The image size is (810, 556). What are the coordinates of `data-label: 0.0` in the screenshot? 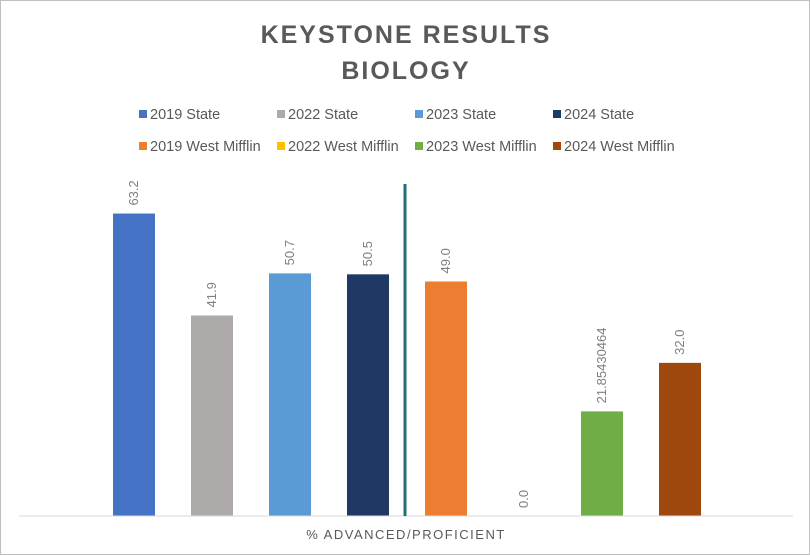 It's located at (523, 499).